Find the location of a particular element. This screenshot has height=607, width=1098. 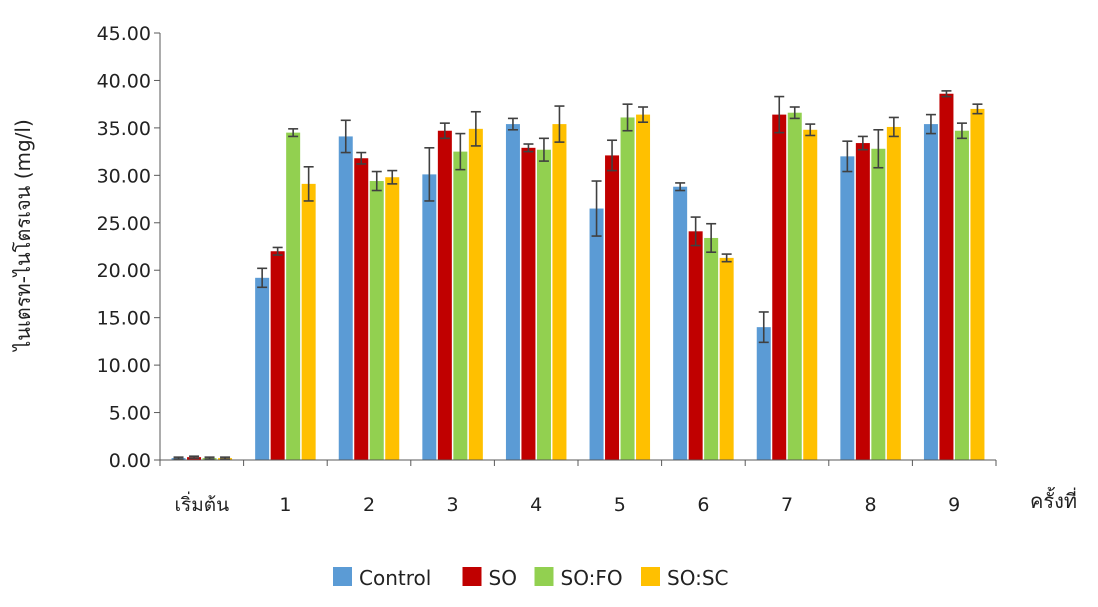

y-tick-label: 5.00 is located at coordinates (130, 414).